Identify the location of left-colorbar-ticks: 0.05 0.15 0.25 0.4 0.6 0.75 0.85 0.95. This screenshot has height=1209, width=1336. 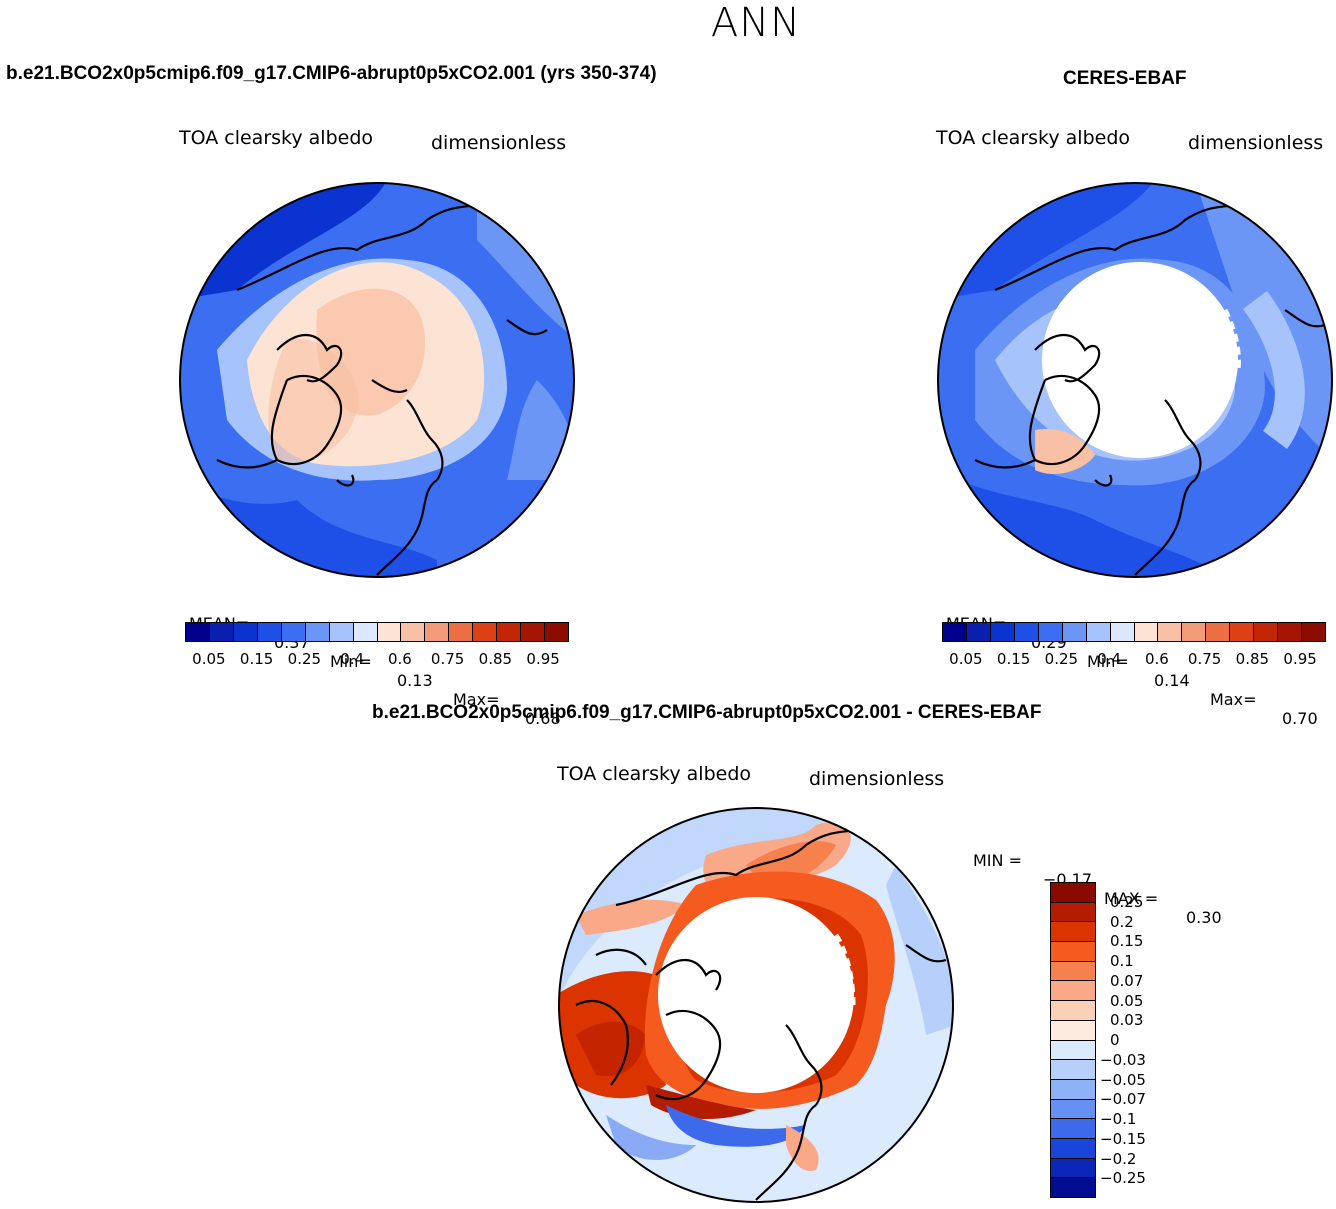
(376, 660).